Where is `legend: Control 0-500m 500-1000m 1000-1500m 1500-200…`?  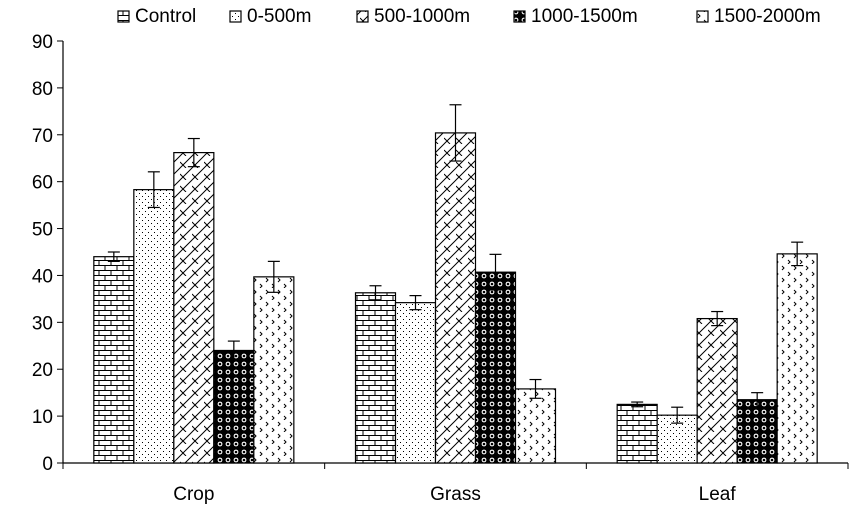 legend: Control 0-500m 500-1000m 1000-1500m 1500-200… is located at coordinates (469, 16).